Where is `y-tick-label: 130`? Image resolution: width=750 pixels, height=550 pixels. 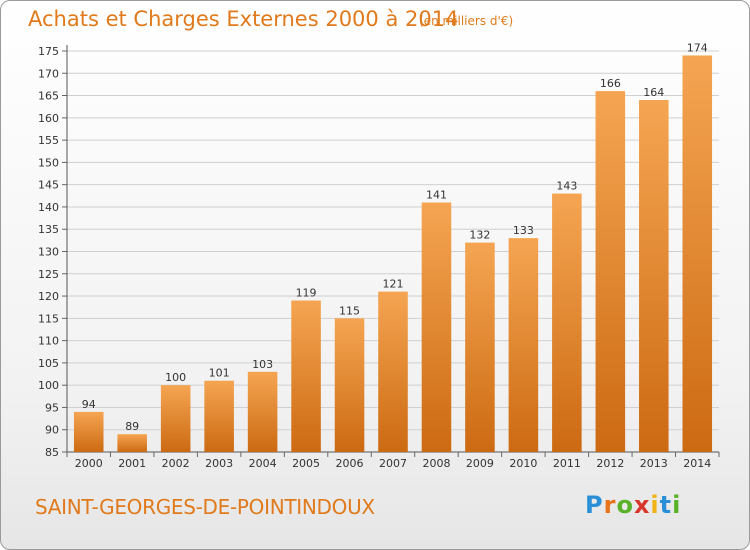
y-tick-label: 130 is located at coordinates (48, 252).